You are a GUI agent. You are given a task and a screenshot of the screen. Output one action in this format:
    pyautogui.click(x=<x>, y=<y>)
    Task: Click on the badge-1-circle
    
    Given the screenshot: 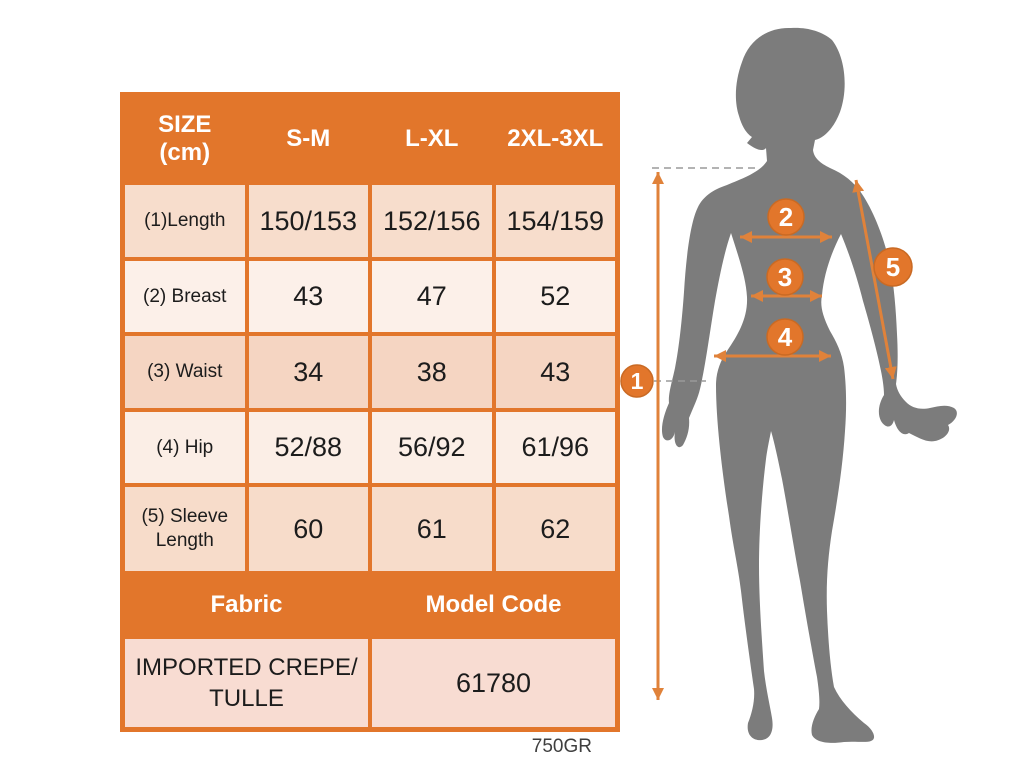 What is the action you would take?
    pyautogui.click(x=637, y=381)
    